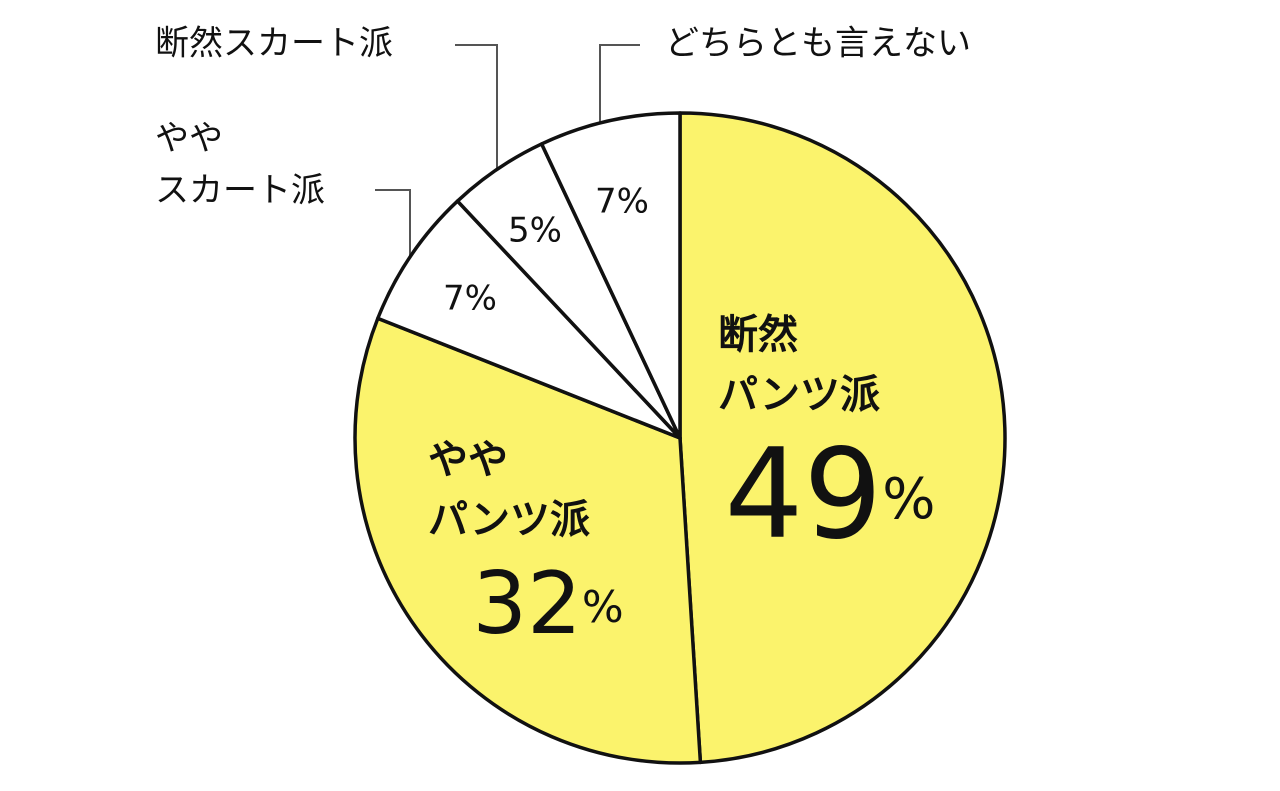 This screenshot has width=1280, height=791. Describe the element at coordinates (526, 604) in the screenshot. I see `value-number: 32` at that location.